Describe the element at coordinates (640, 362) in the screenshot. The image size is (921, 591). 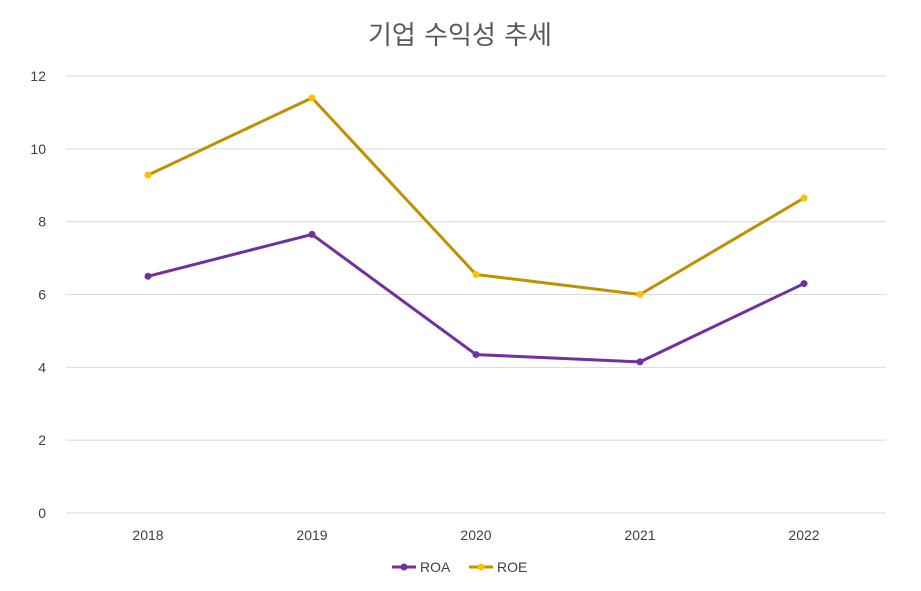
I see `data-point-roa-2021` at that location.